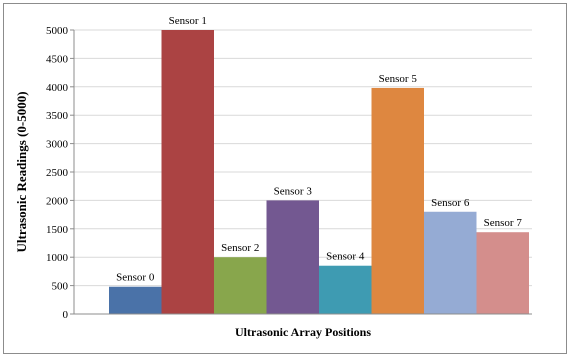 The width and height of the screenshot is (571, 360). Describe the element at coordinates (303, 332) in the screenshot. I see `x-axis-label: Ultrasonic Array Positions` at that location.